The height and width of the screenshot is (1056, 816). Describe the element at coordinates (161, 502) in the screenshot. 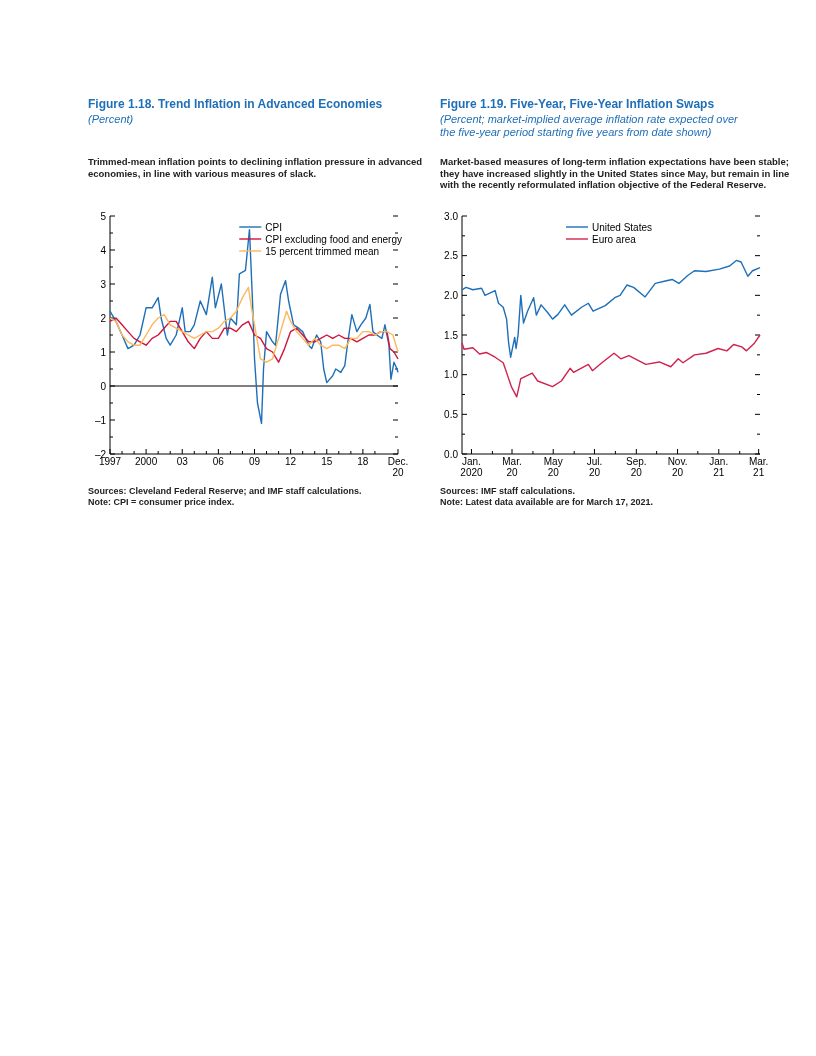

I see `text: Note: CPI = consumer price index.` at that location.